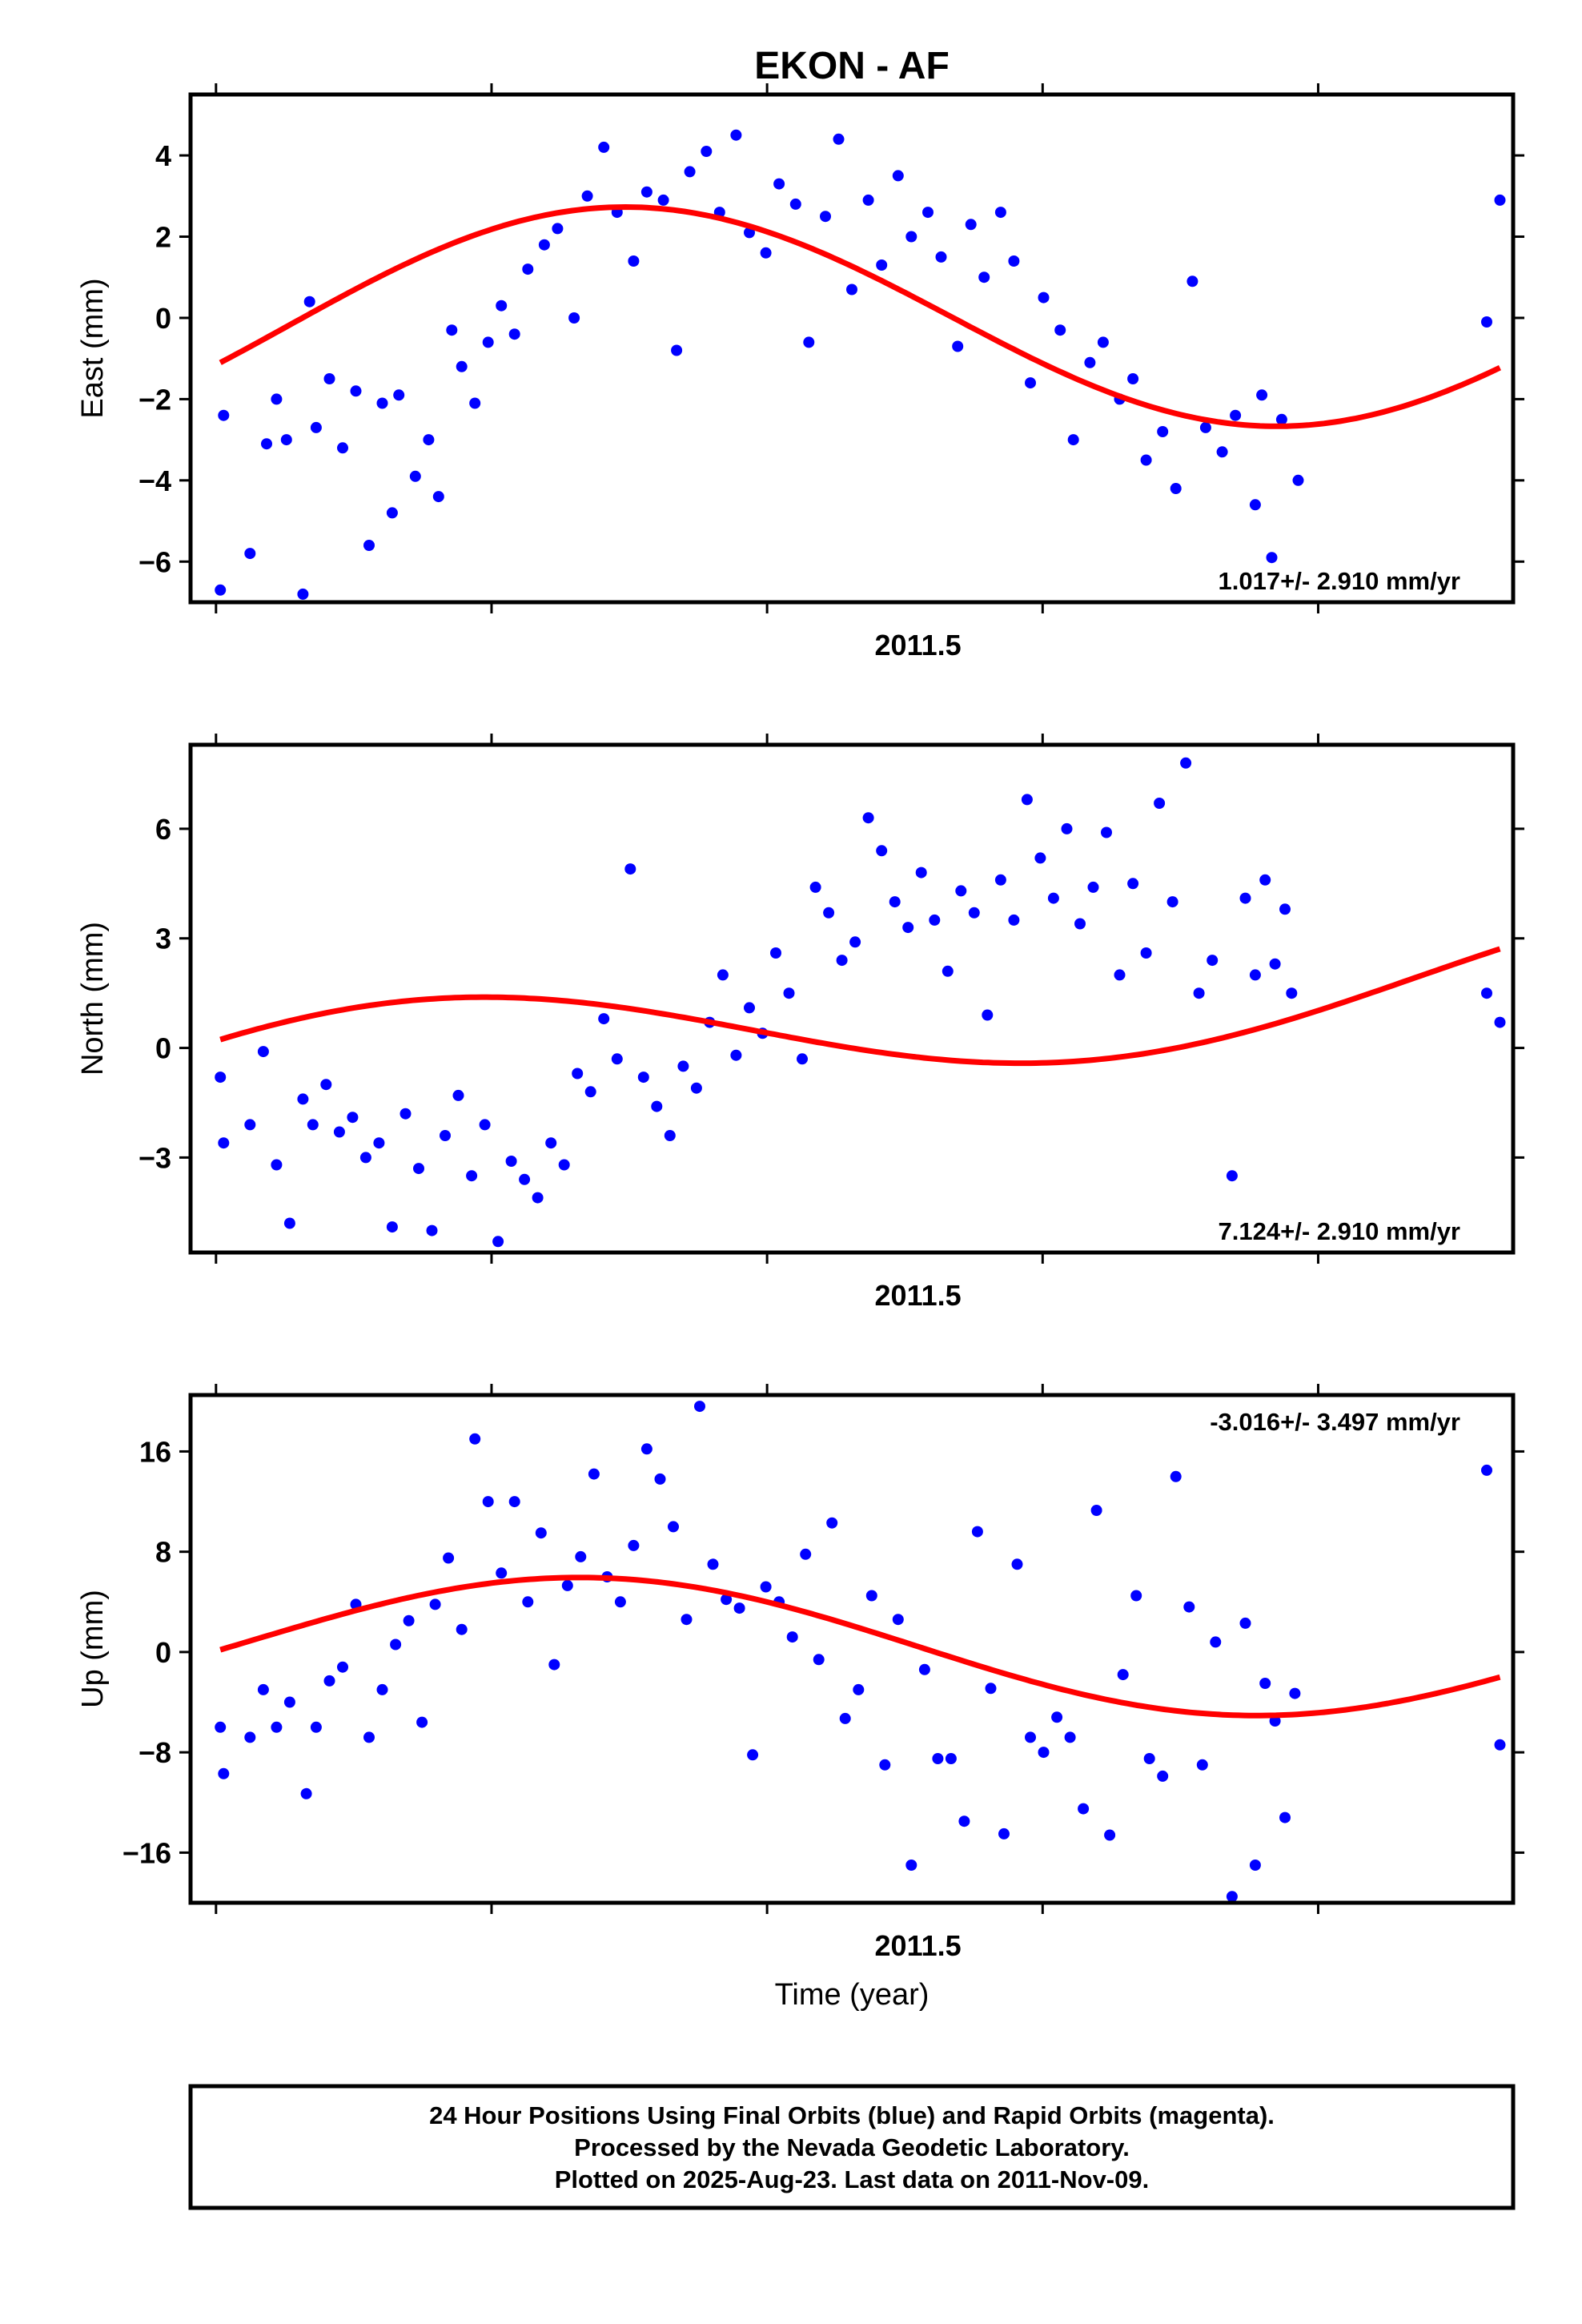 This screenshot has height=2324, width=1582. Describe the element at coordinates (1335, 1422) in the screenshot. I see `up-rate-label: -3.016+/- 3.497 mm/yr` at that location.